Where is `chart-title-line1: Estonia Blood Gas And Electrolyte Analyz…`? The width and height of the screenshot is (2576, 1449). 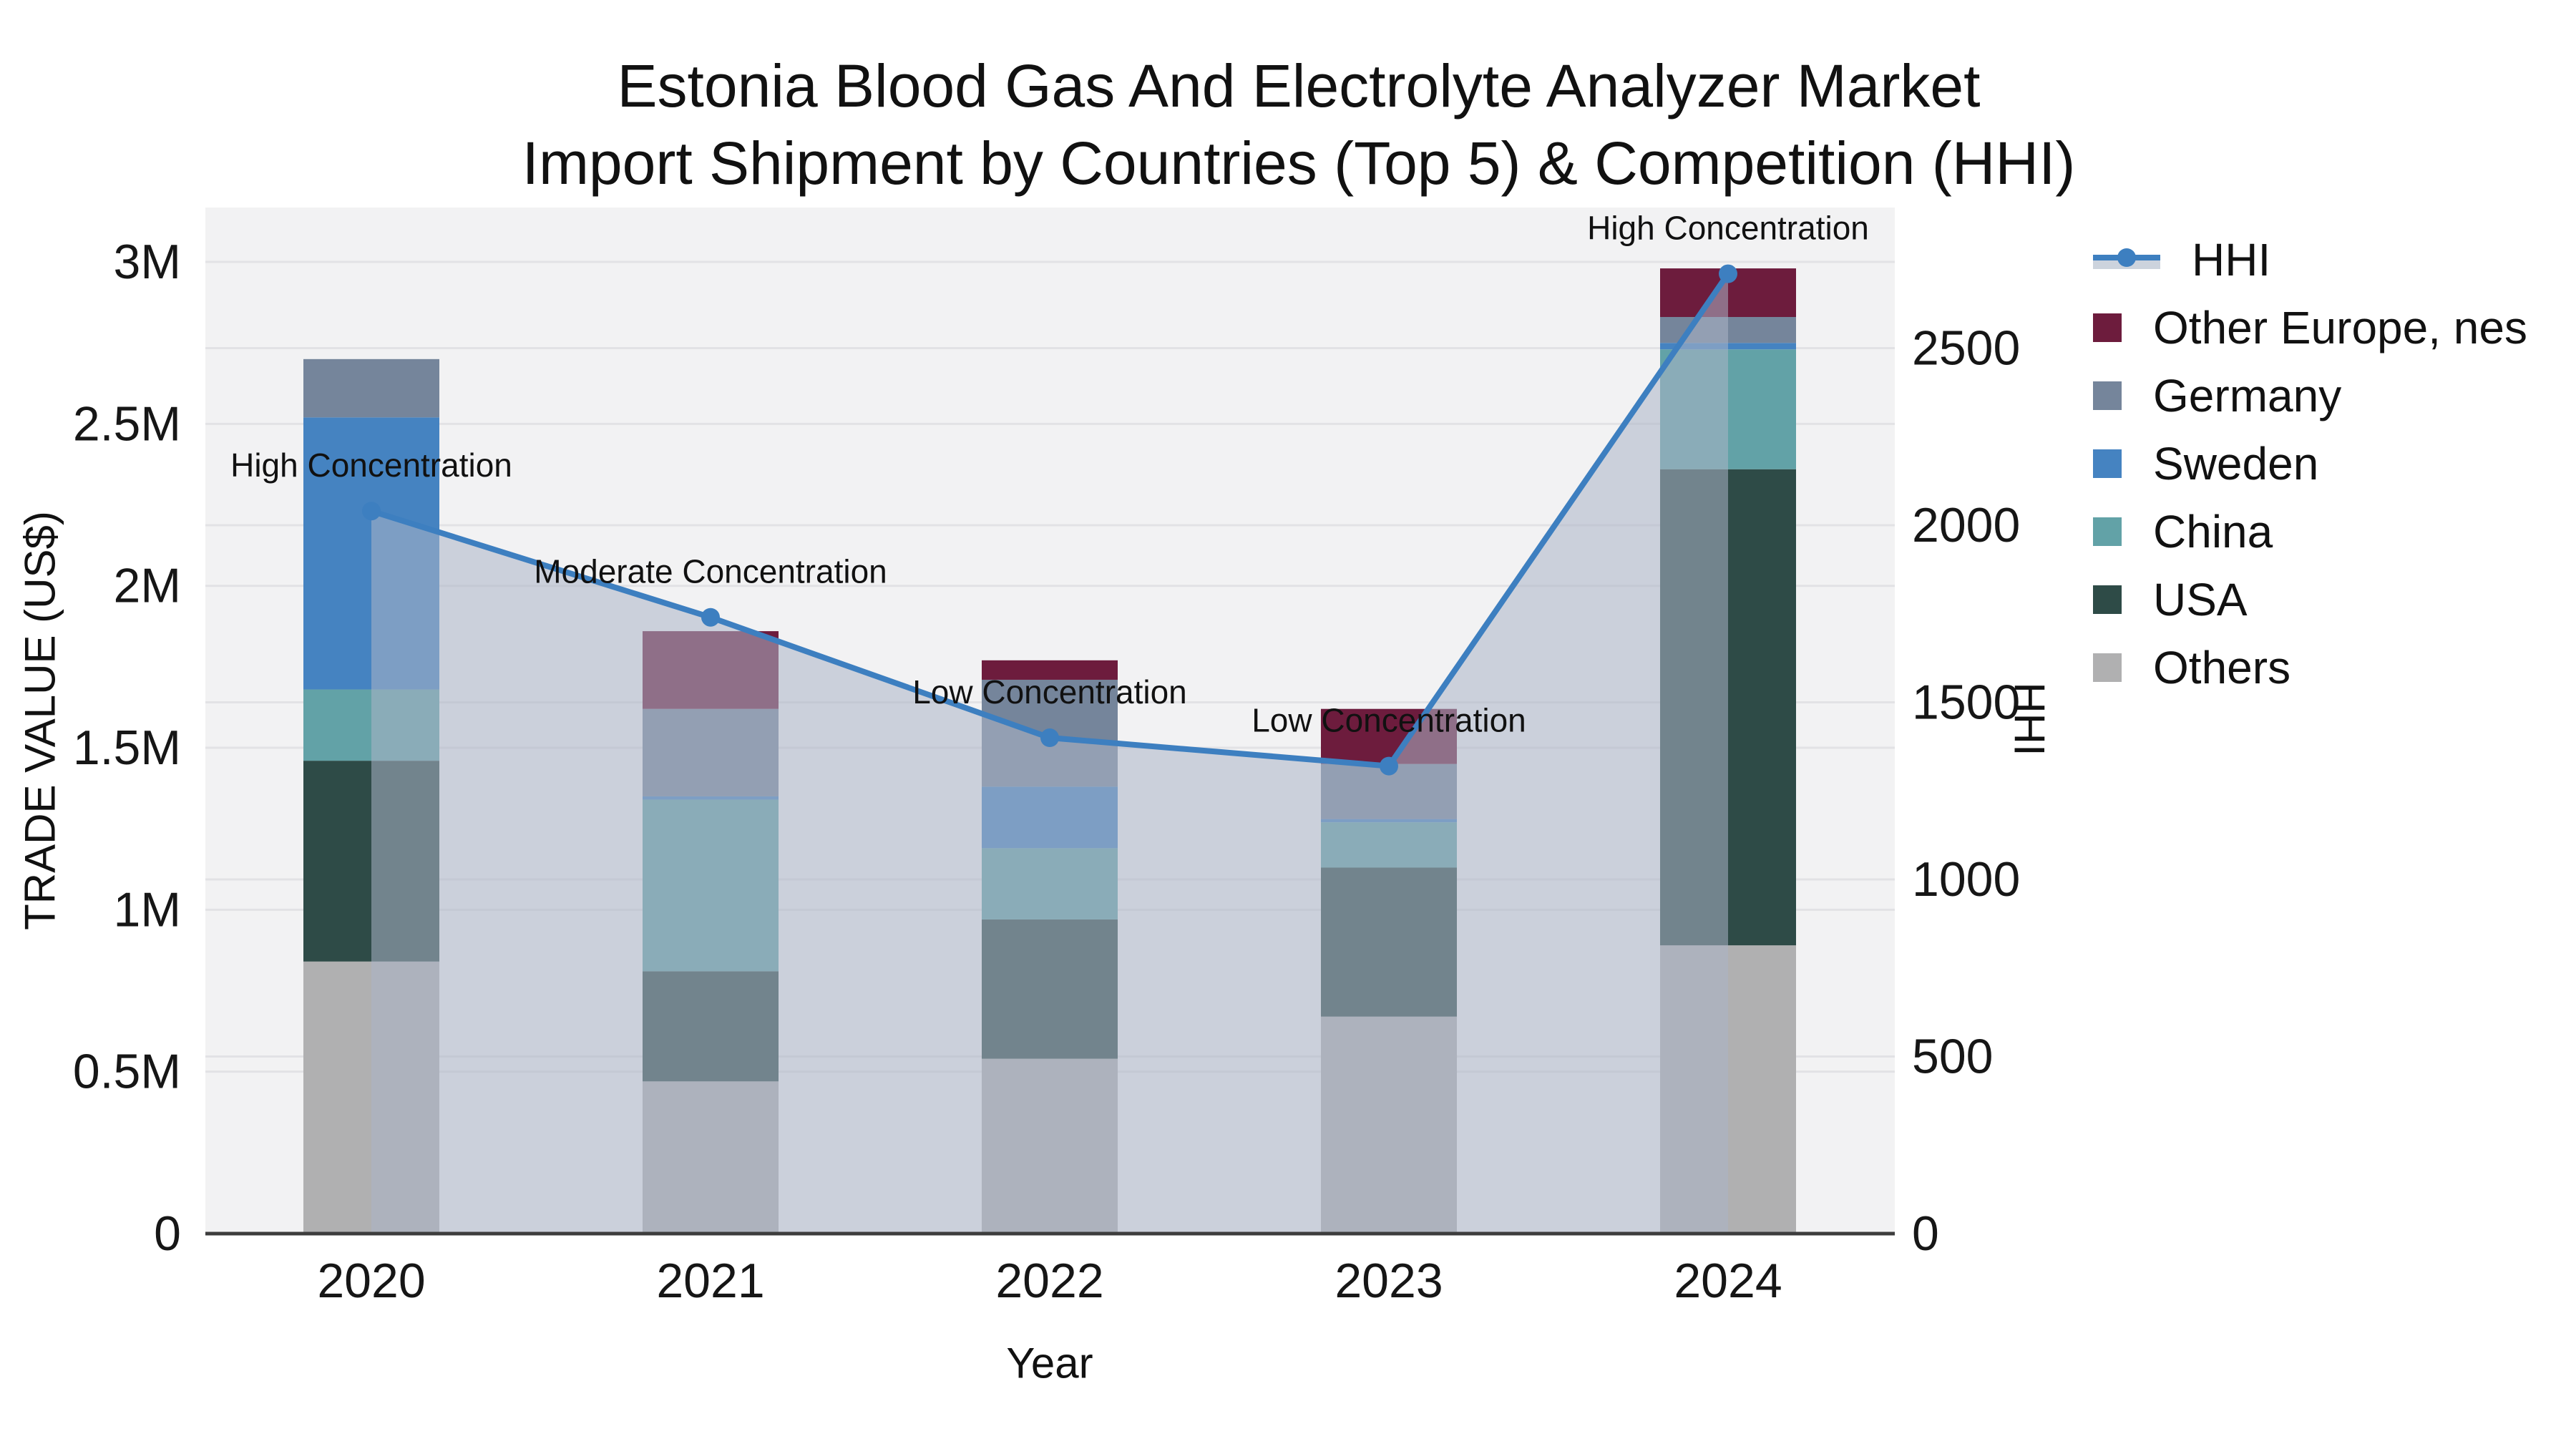
chart-title-line1: Estonia Blood Gas And Electrolyte Analyz… is located at coordinates (1299, 85).